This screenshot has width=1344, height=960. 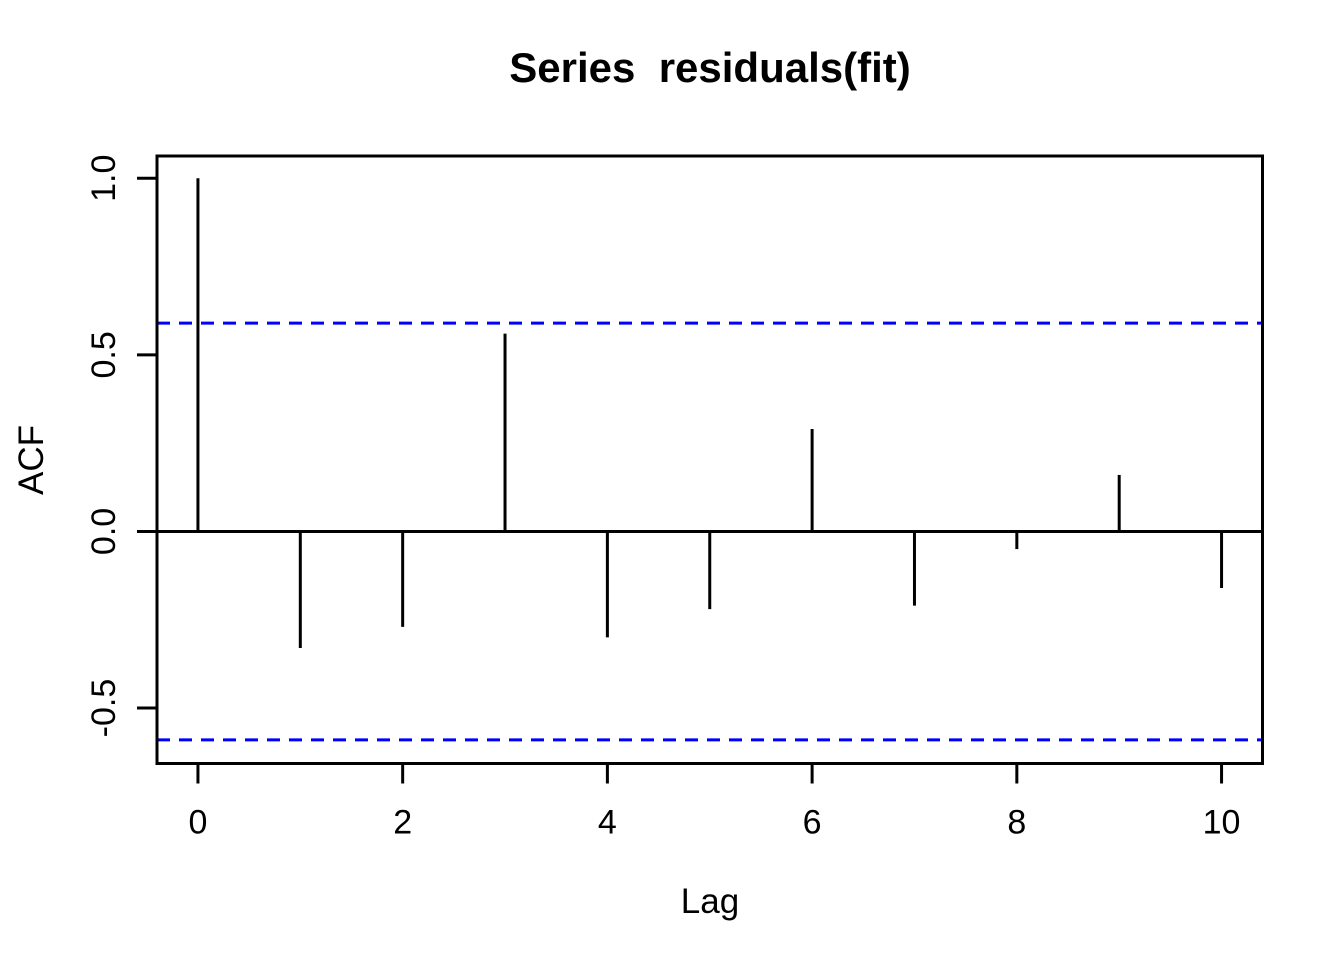 What do you see at coordinates (402, 823) in the screenshot?
I see `x-tick-label: 2` at bounding box center [402, 823].